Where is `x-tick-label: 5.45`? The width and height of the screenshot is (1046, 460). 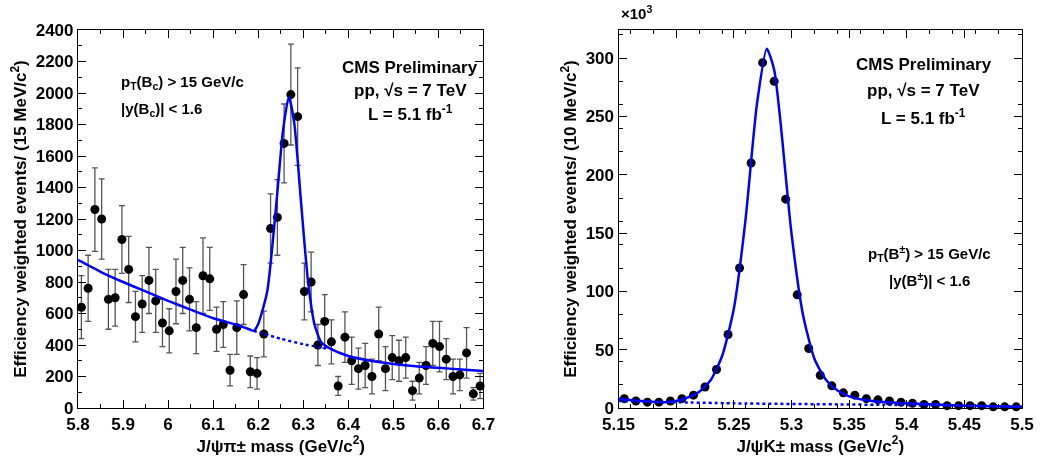
x-tick-label: 5.45 is located at coordinates (964, 424).